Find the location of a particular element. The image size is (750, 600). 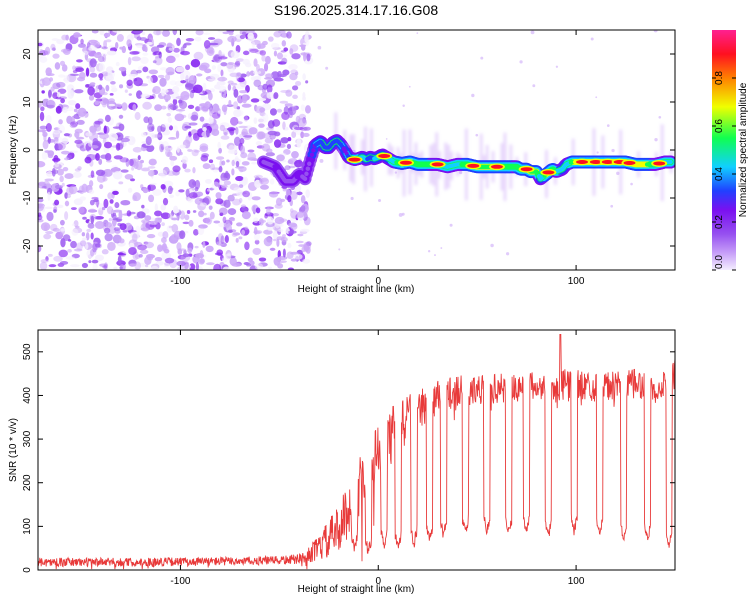

ridge-core is located at coordinates (670, 162).